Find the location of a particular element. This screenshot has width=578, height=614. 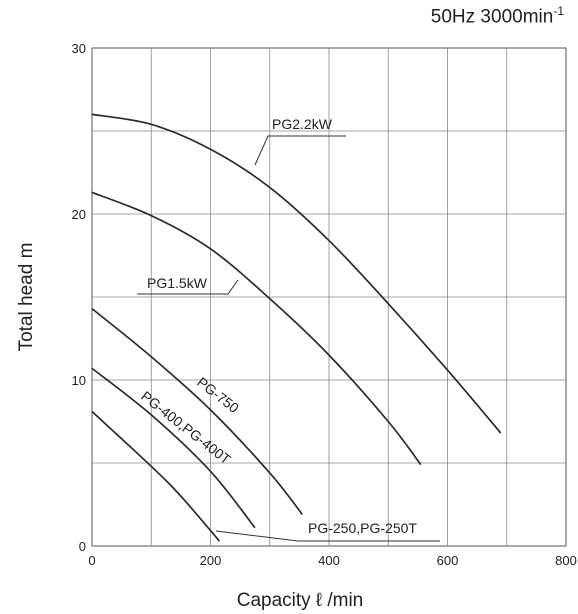

y-tick-label: 0 is located at coordinates (82, 546).